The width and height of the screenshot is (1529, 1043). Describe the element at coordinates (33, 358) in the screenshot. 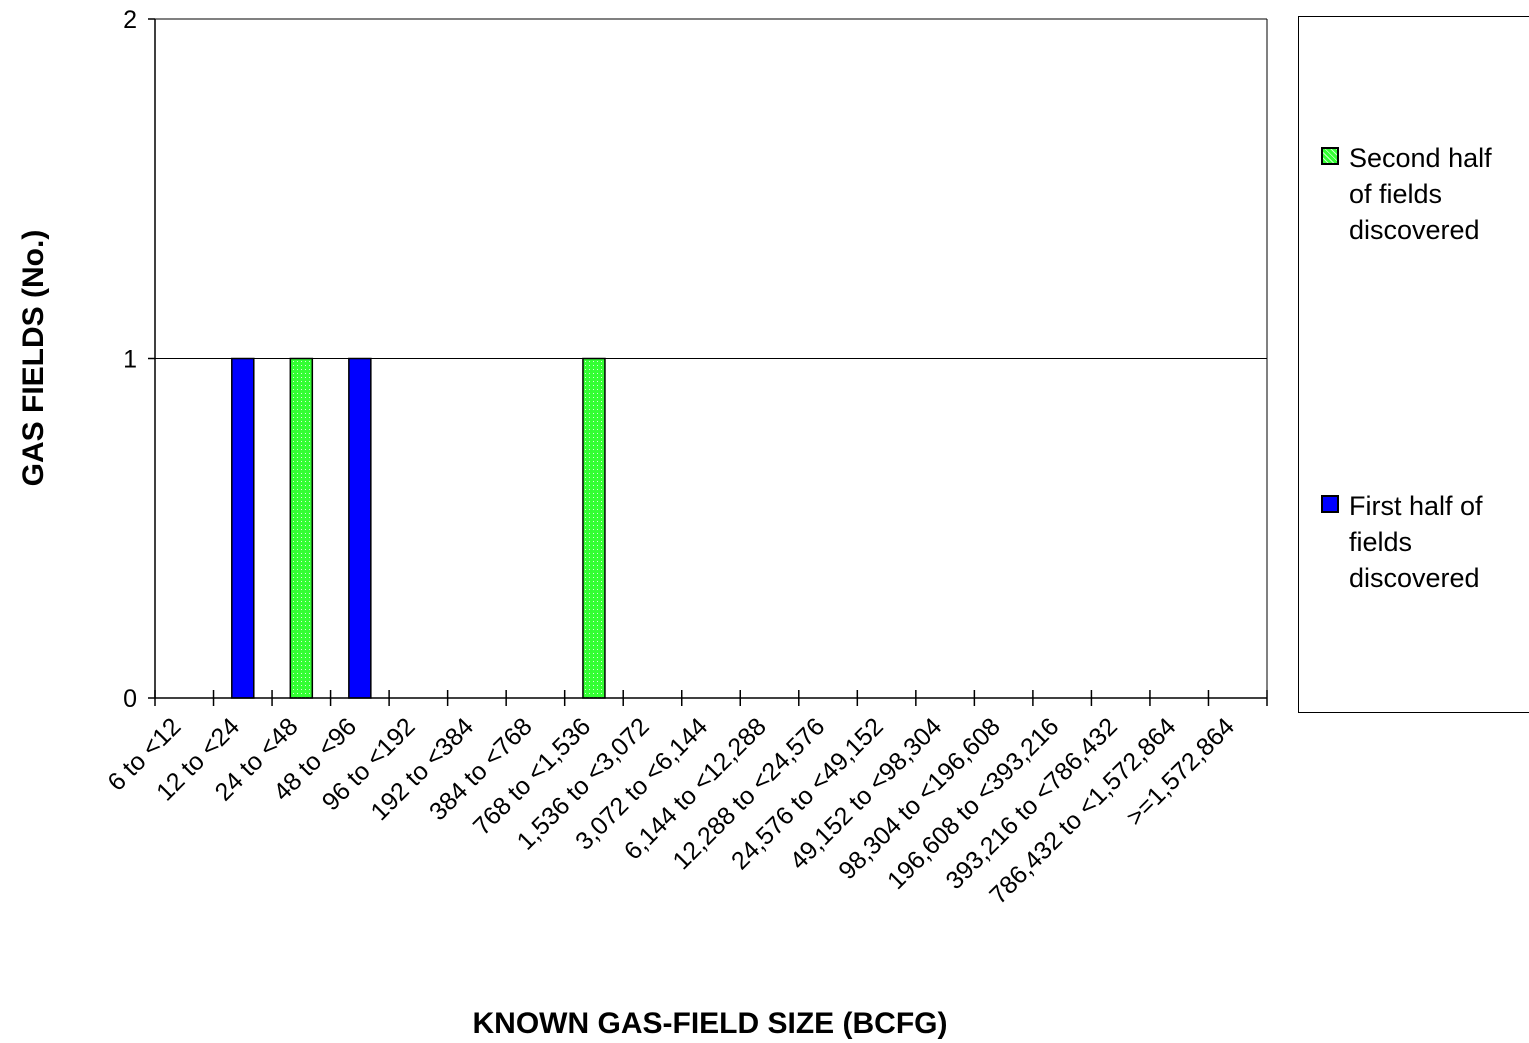

I see `y-axis-title: GAS FIELDS (No.)` at that location.